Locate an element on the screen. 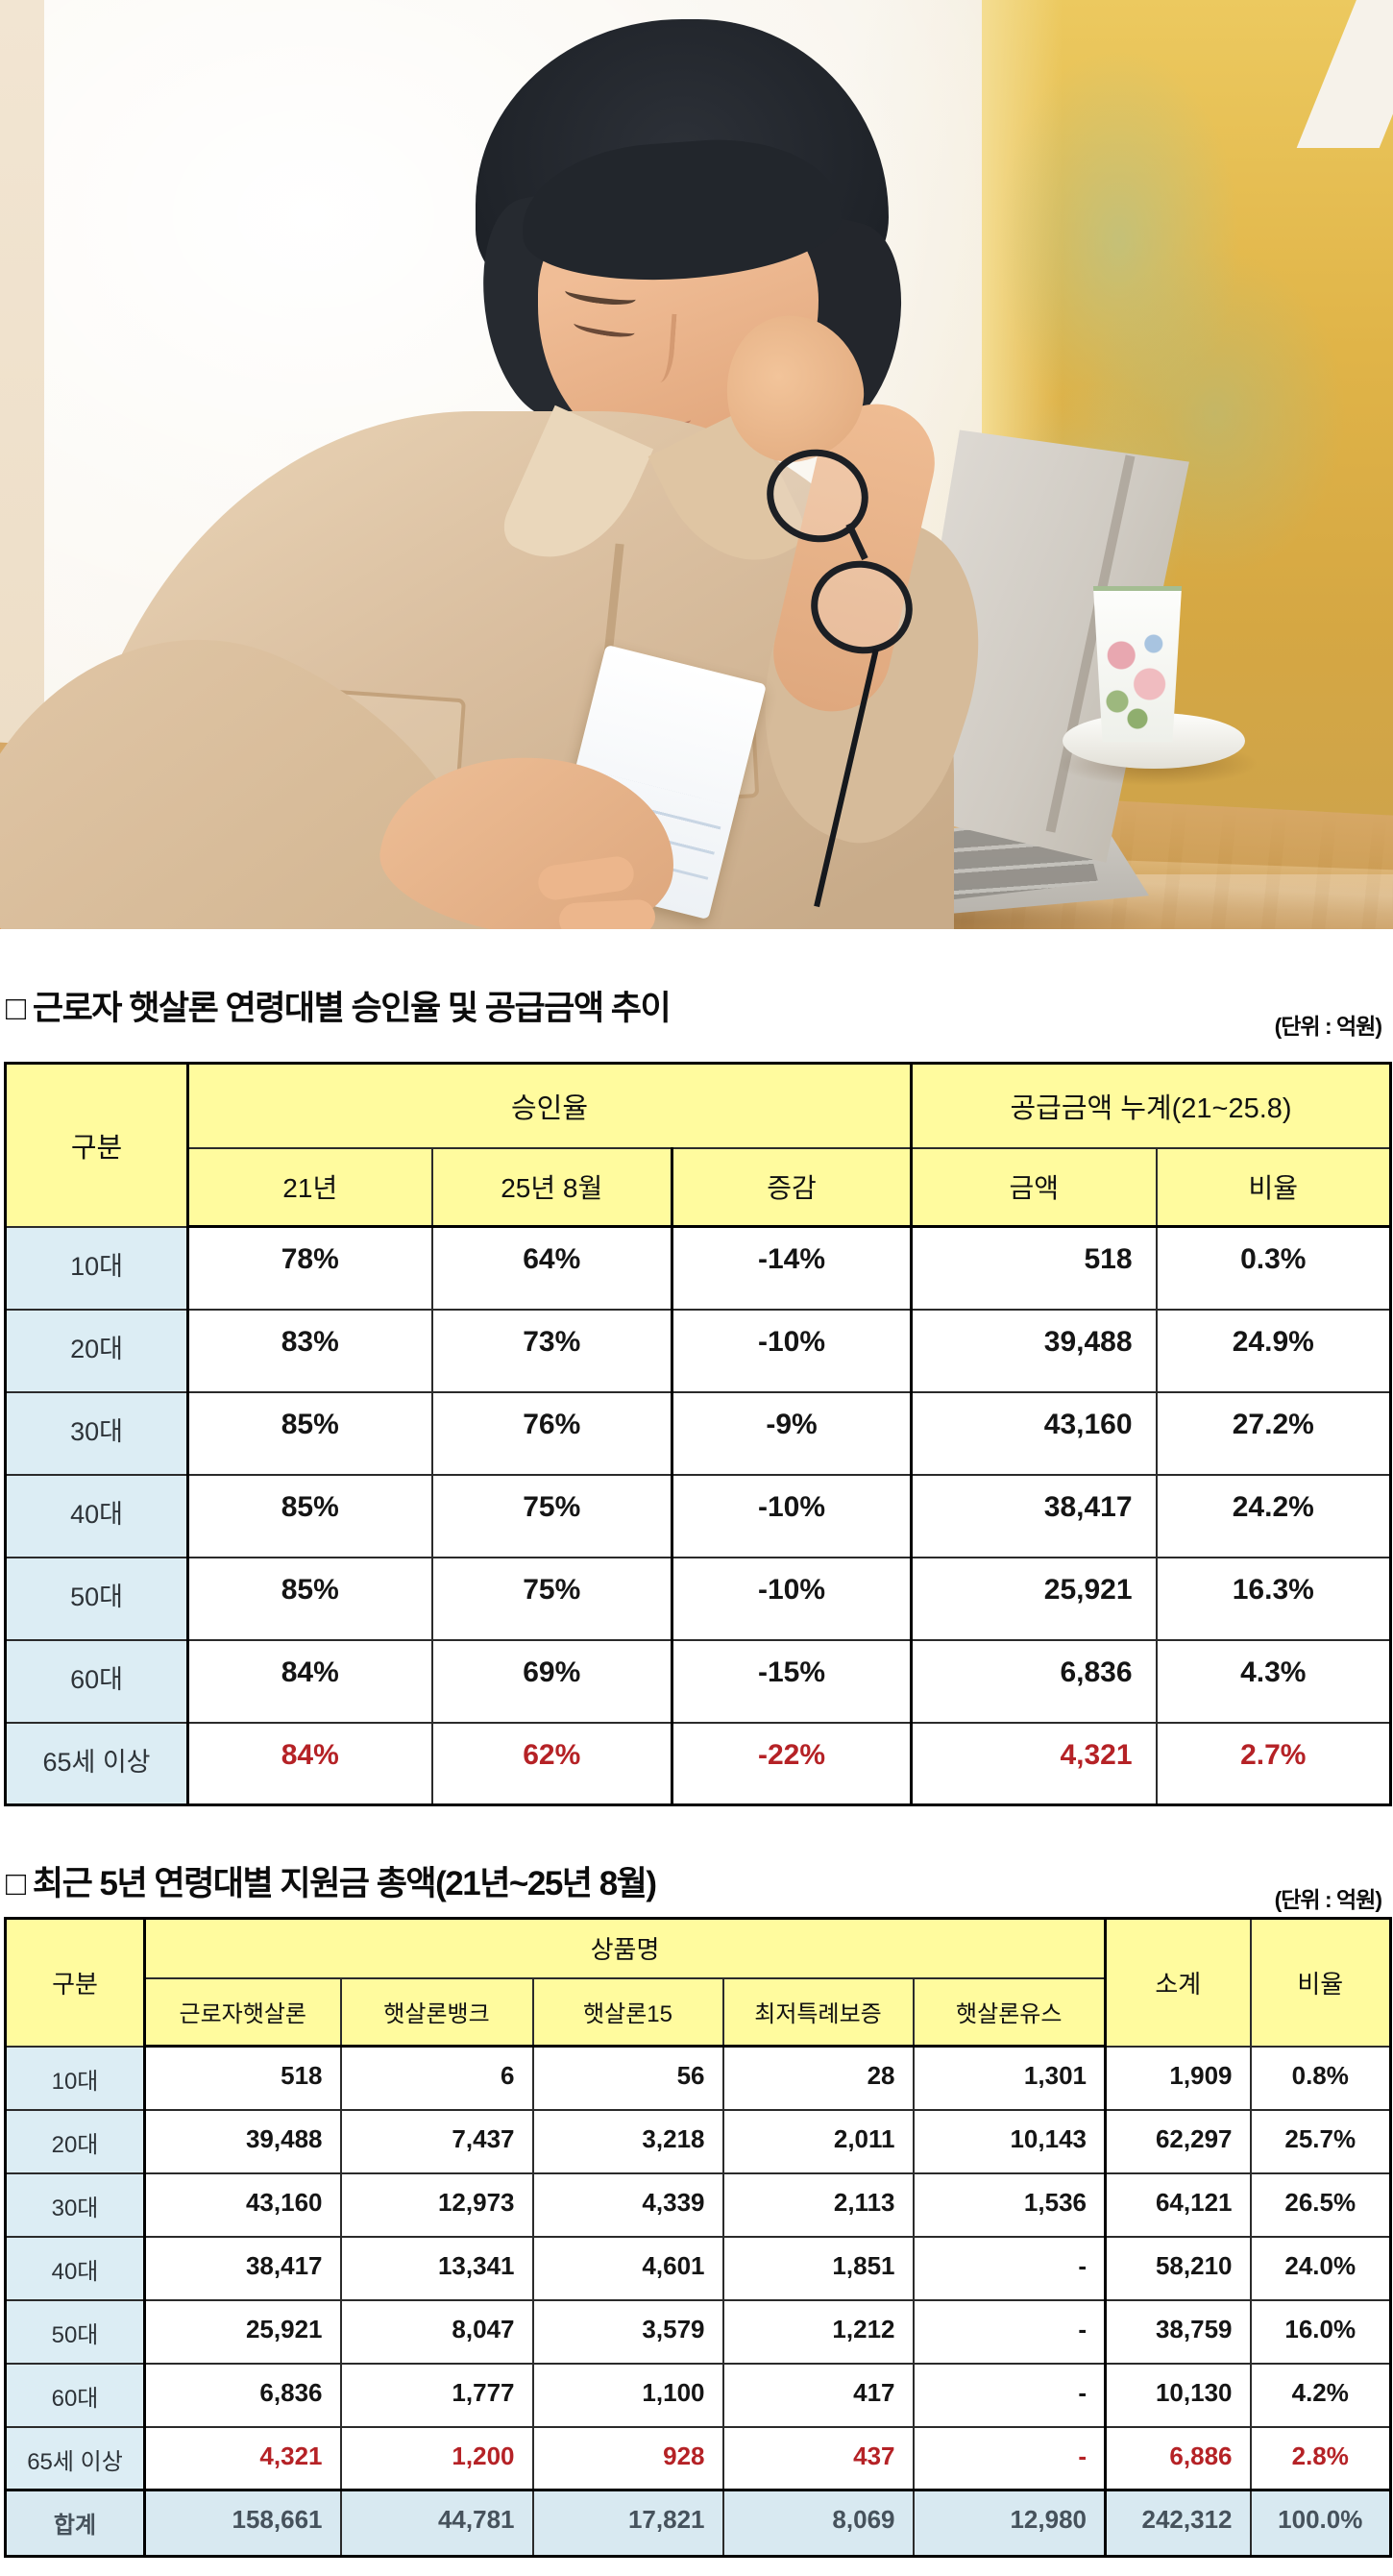 Image resolution: width=1393 pixels, height=2576 pixels. header-product-group: 상품명 is located at coordinates (625, 1948).